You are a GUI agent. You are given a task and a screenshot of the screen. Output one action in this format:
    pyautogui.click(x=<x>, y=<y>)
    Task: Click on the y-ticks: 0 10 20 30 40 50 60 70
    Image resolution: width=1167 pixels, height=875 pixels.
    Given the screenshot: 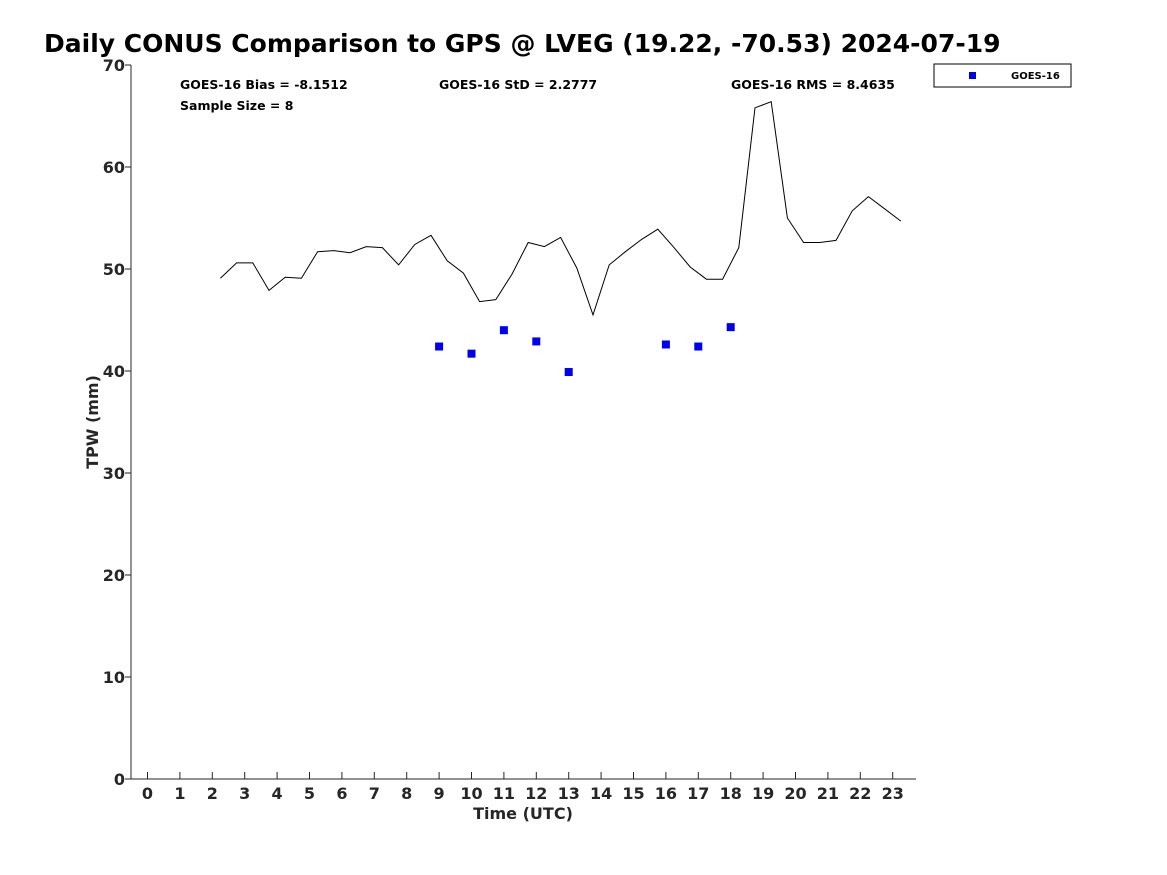 What is the action you would take?
    pyautogui.click(x=117, y=422)
    